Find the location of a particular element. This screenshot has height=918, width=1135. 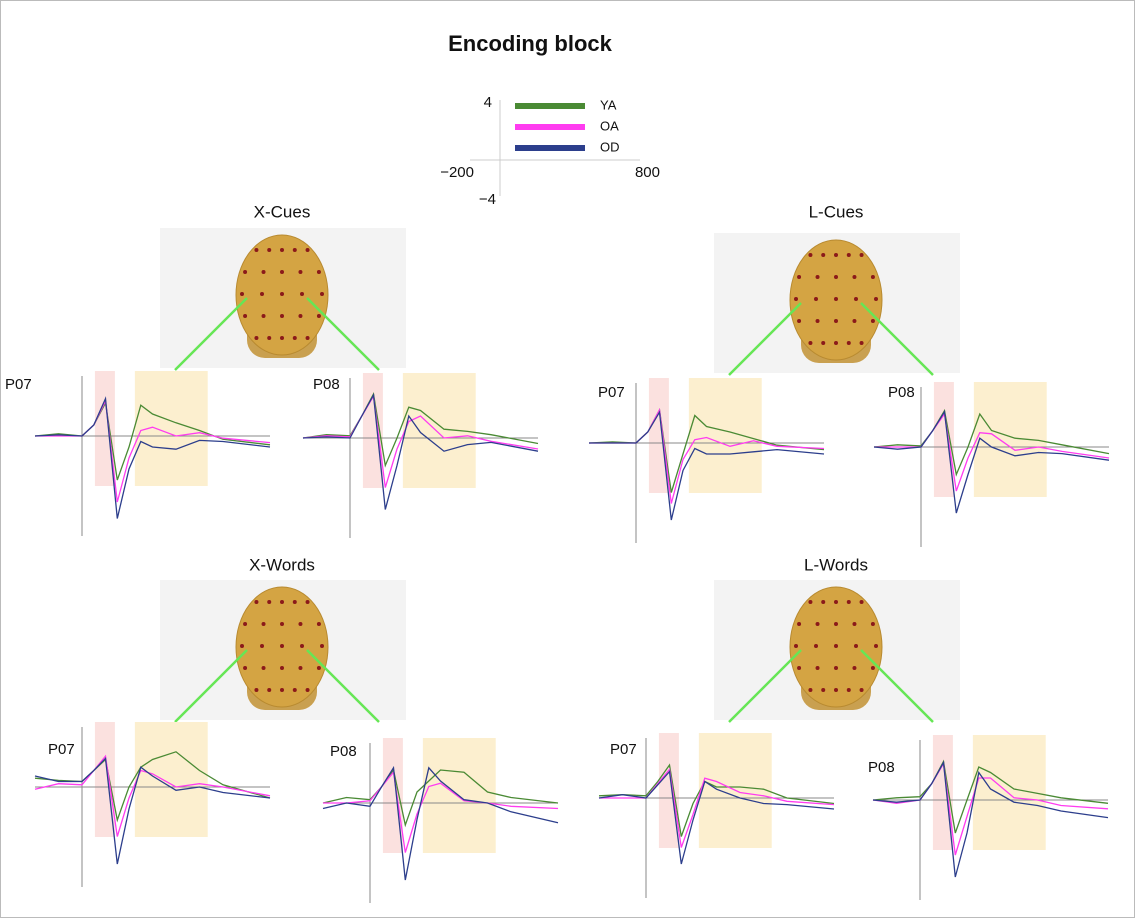

legend-label: OD is located at coordinates (610, 146).